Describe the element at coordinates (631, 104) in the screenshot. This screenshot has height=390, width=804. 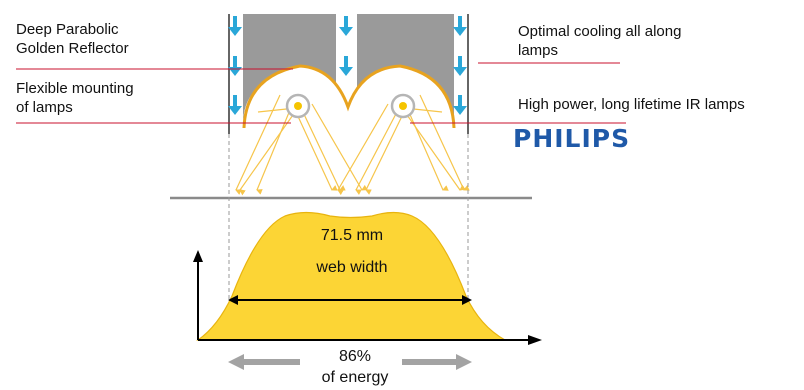
I see `lamps-label: High power, long lifetime IR lamps` at that location.